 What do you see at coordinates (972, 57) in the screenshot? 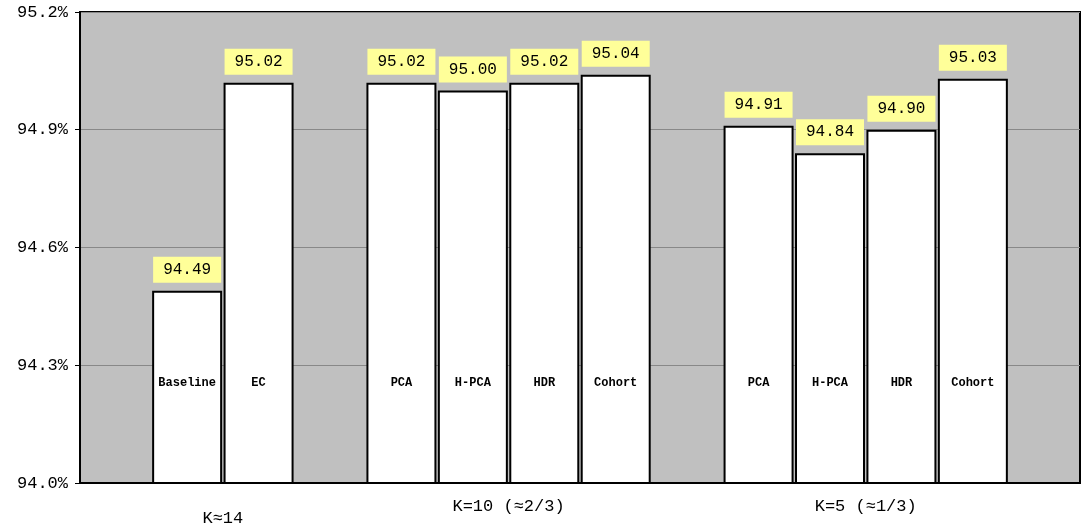
I see `data-label: 95.03` at bounding box center [972, 57].